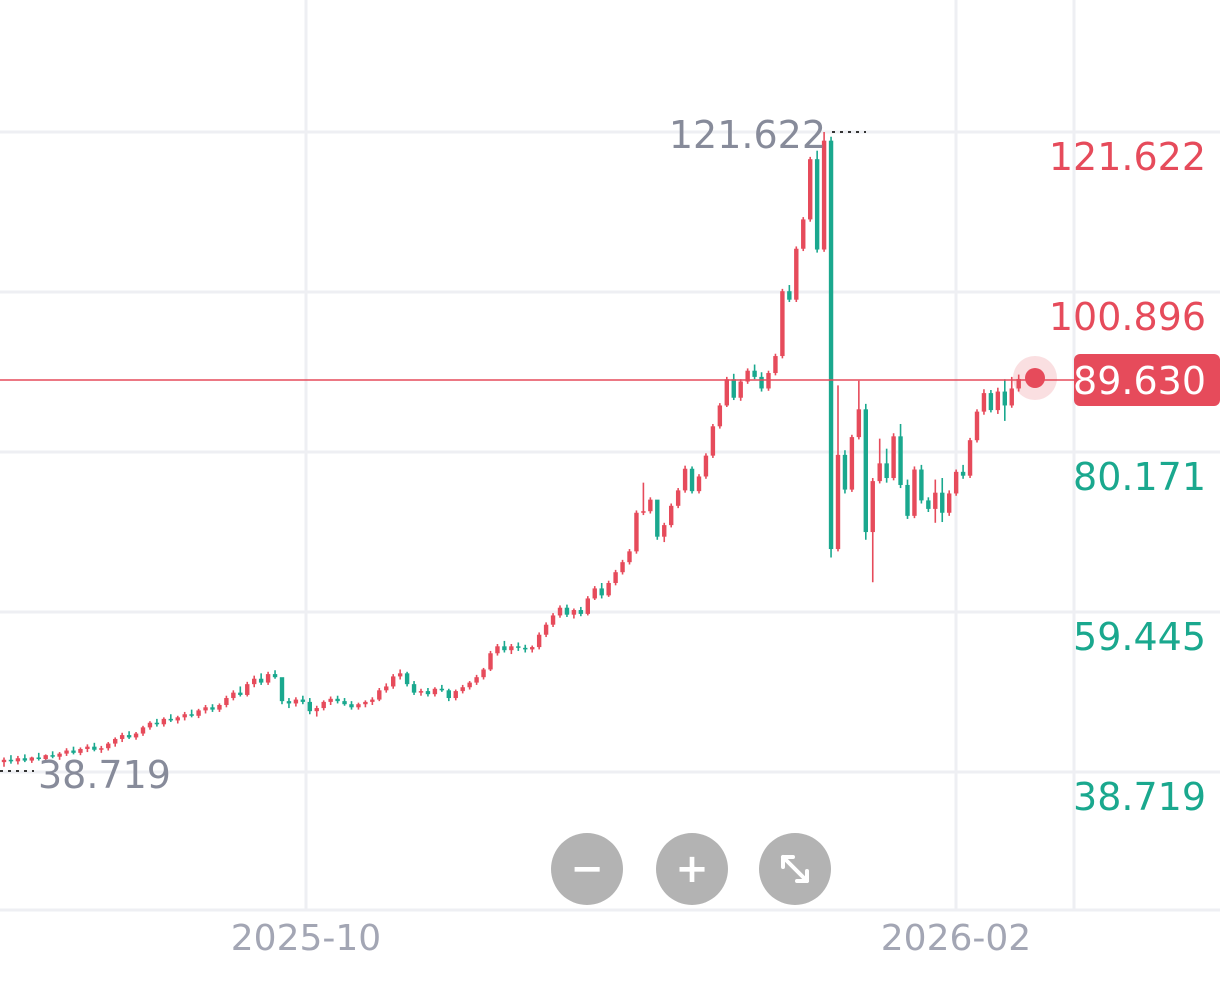 This screenshot has width=1220, height=984. What do you see at coordinates (956, 938) in the screenshot?
I see `x-tick-label: 2026-02` at bounding box center [956, 938].